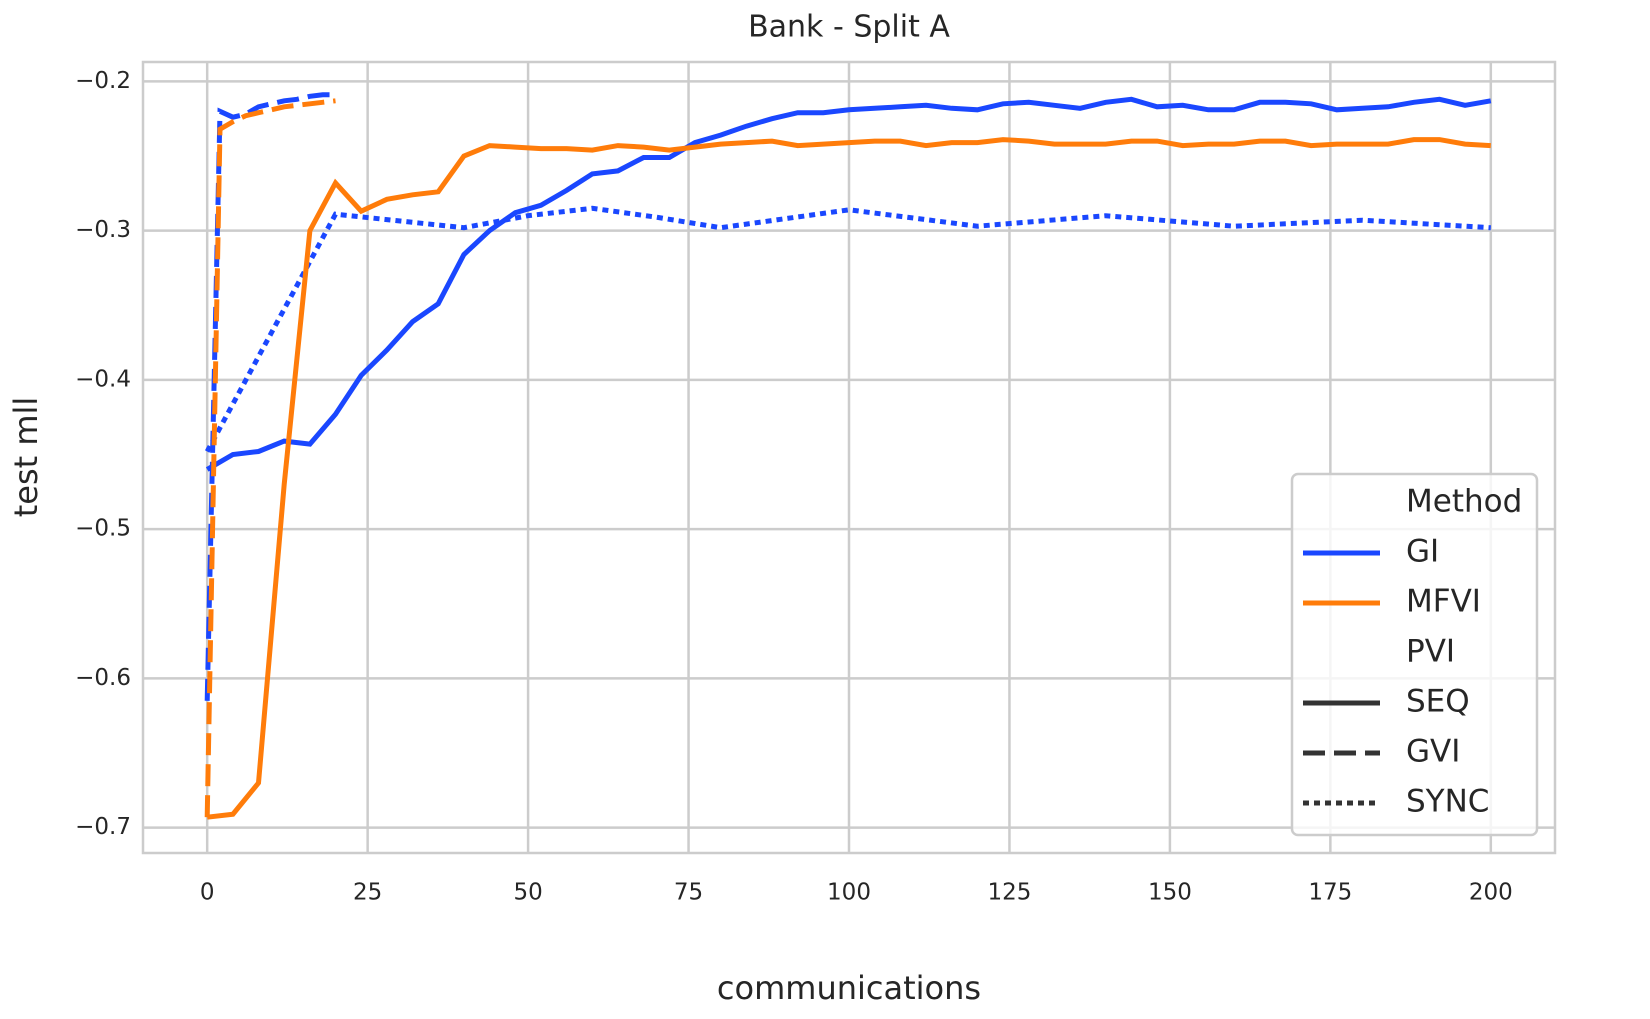 Image resolution: width=1650 pixels, height=1019 pixels. What do you see at coordinates (207, 893) in the screenshot?
I see `x-tick-label: 0` at bounding box center [207, 893].